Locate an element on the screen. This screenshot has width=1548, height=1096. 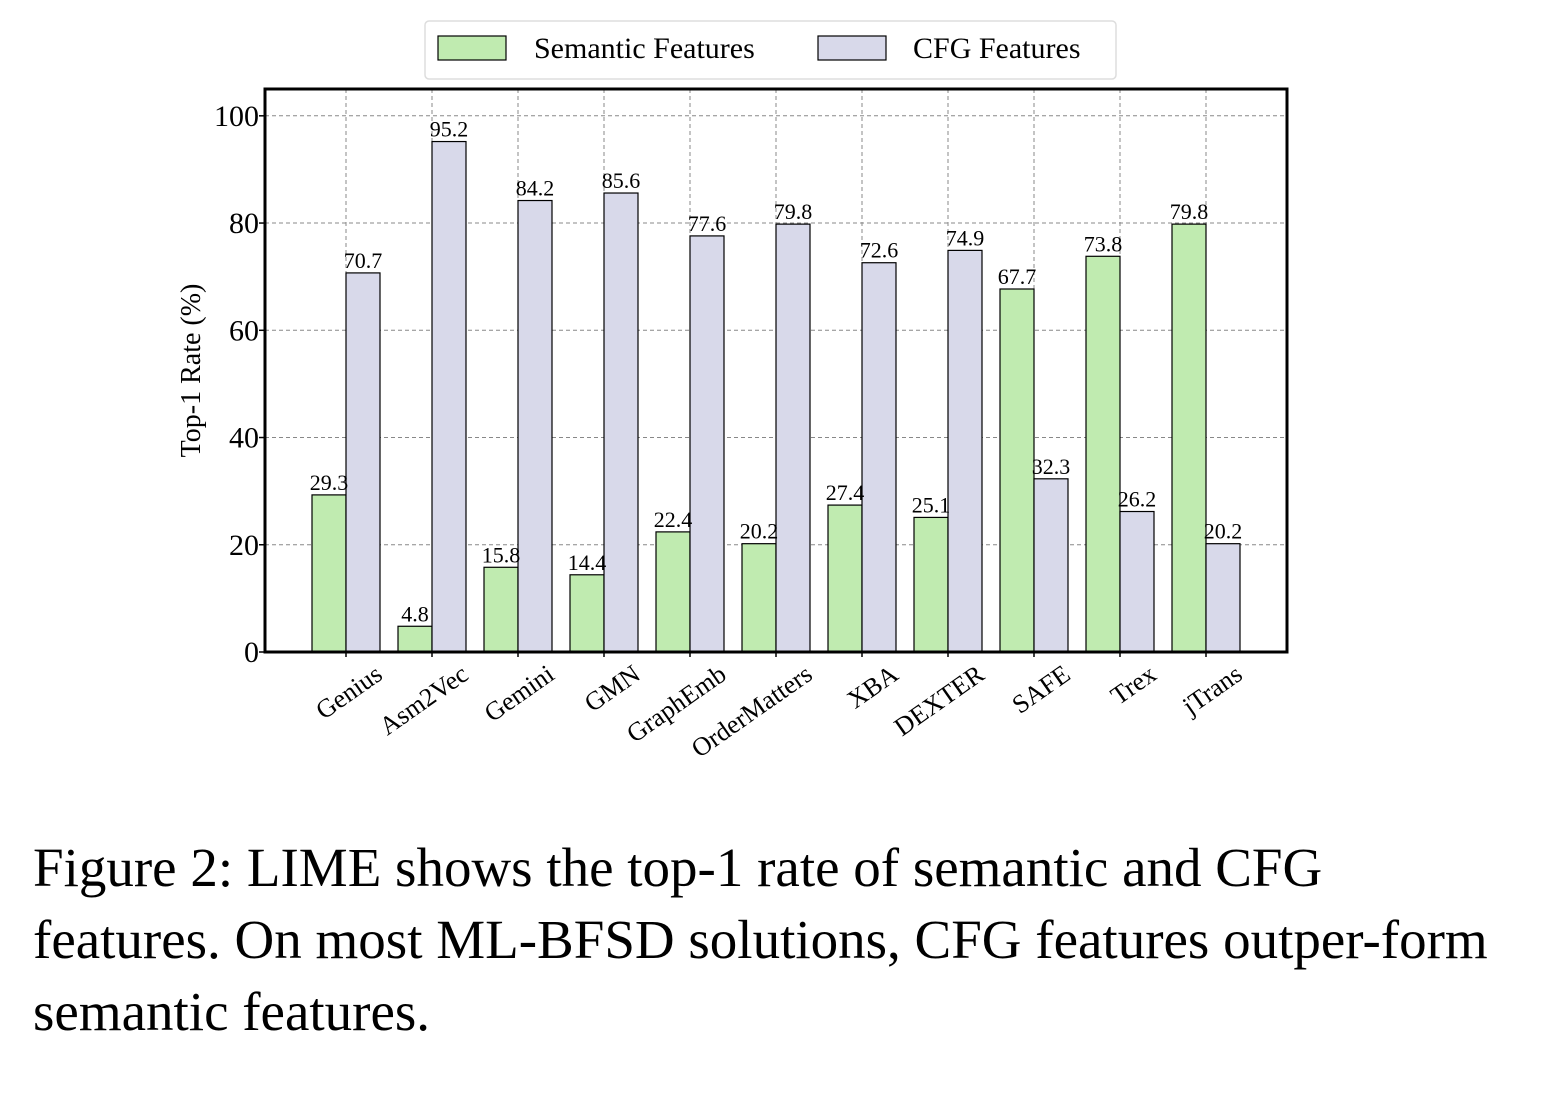
y-tick-label: 40 is located at coordinates (244, 438).